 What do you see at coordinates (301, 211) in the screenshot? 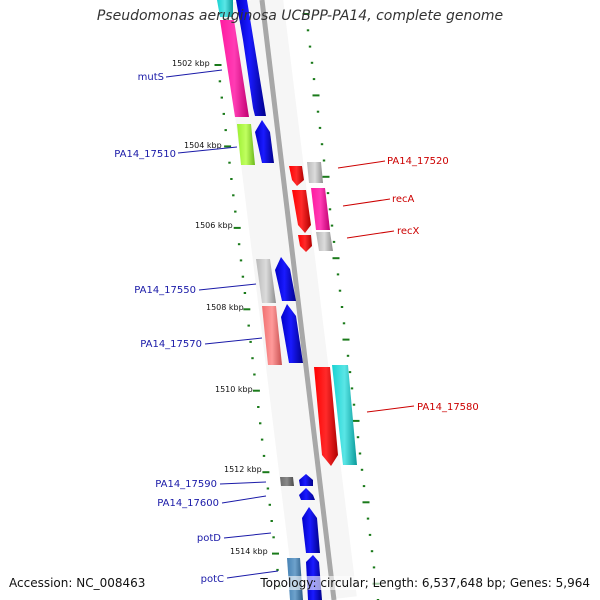
I see `gene-recA` at bounding box center [301, 211].